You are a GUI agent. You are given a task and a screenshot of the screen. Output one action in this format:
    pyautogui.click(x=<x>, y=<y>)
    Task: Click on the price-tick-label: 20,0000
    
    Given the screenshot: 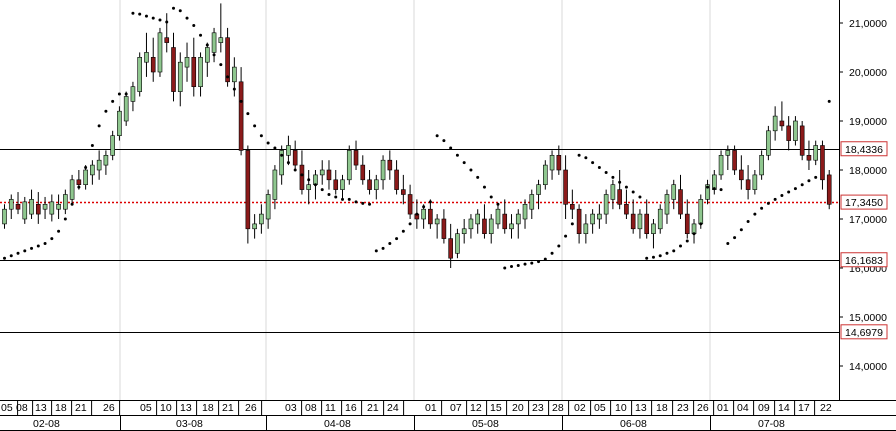 What is the action you would take?
    pyautogui.click(x=868, y=73)
    